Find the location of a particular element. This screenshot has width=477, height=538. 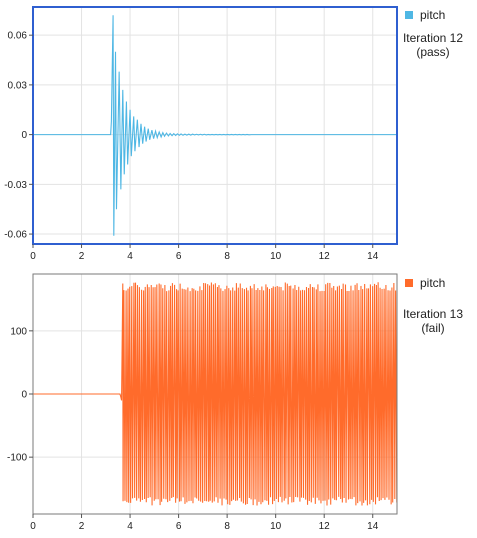

y-tick-label: 100 is located at coordinates (18, 331).